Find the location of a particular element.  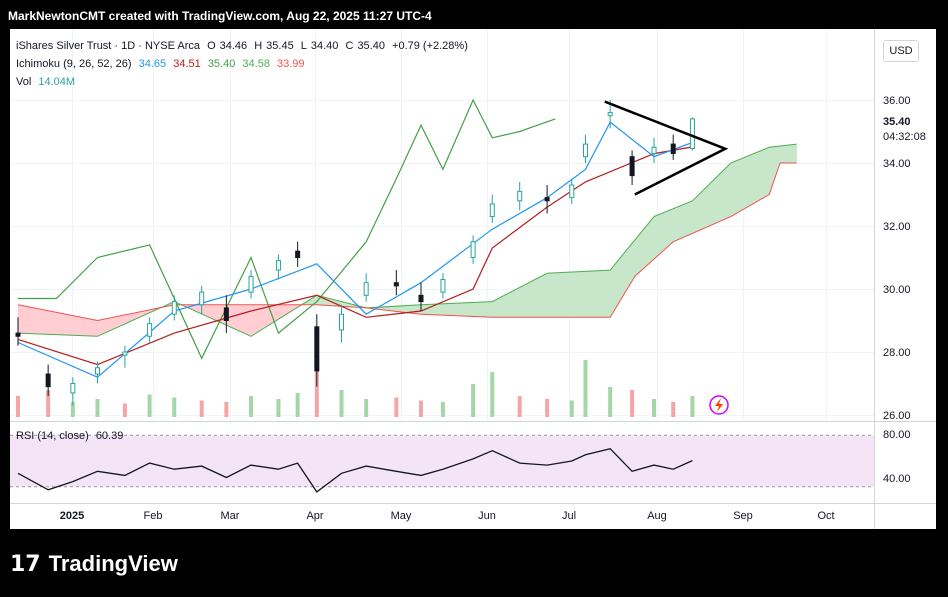

time-label: Oct is located at coordinates (825, 516).